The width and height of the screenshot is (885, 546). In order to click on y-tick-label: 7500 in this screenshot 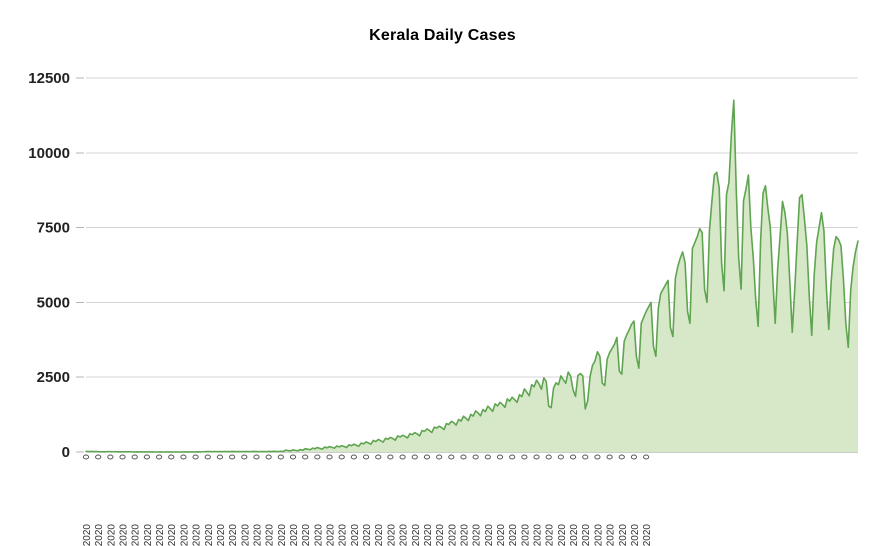, I will do `click(53, 228)`.